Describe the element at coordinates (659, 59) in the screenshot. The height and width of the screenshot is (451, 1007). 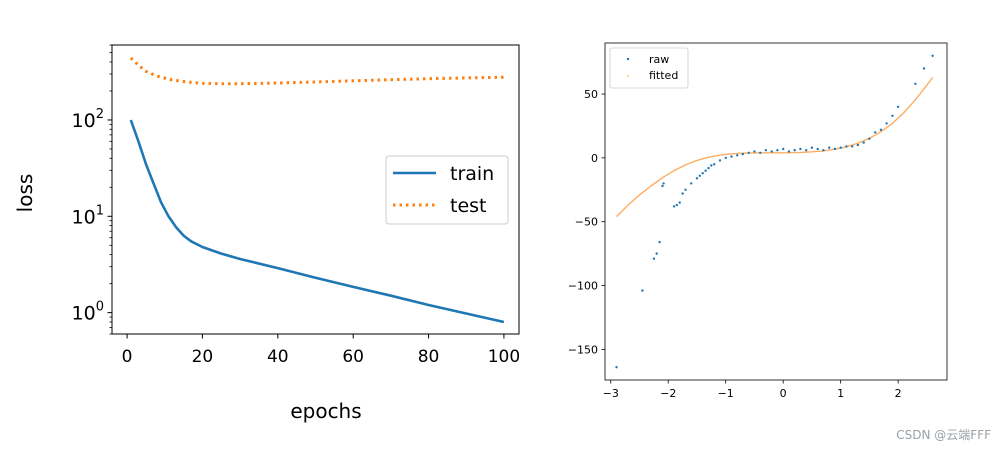
I see `legend-label-raw: raw` at that location.